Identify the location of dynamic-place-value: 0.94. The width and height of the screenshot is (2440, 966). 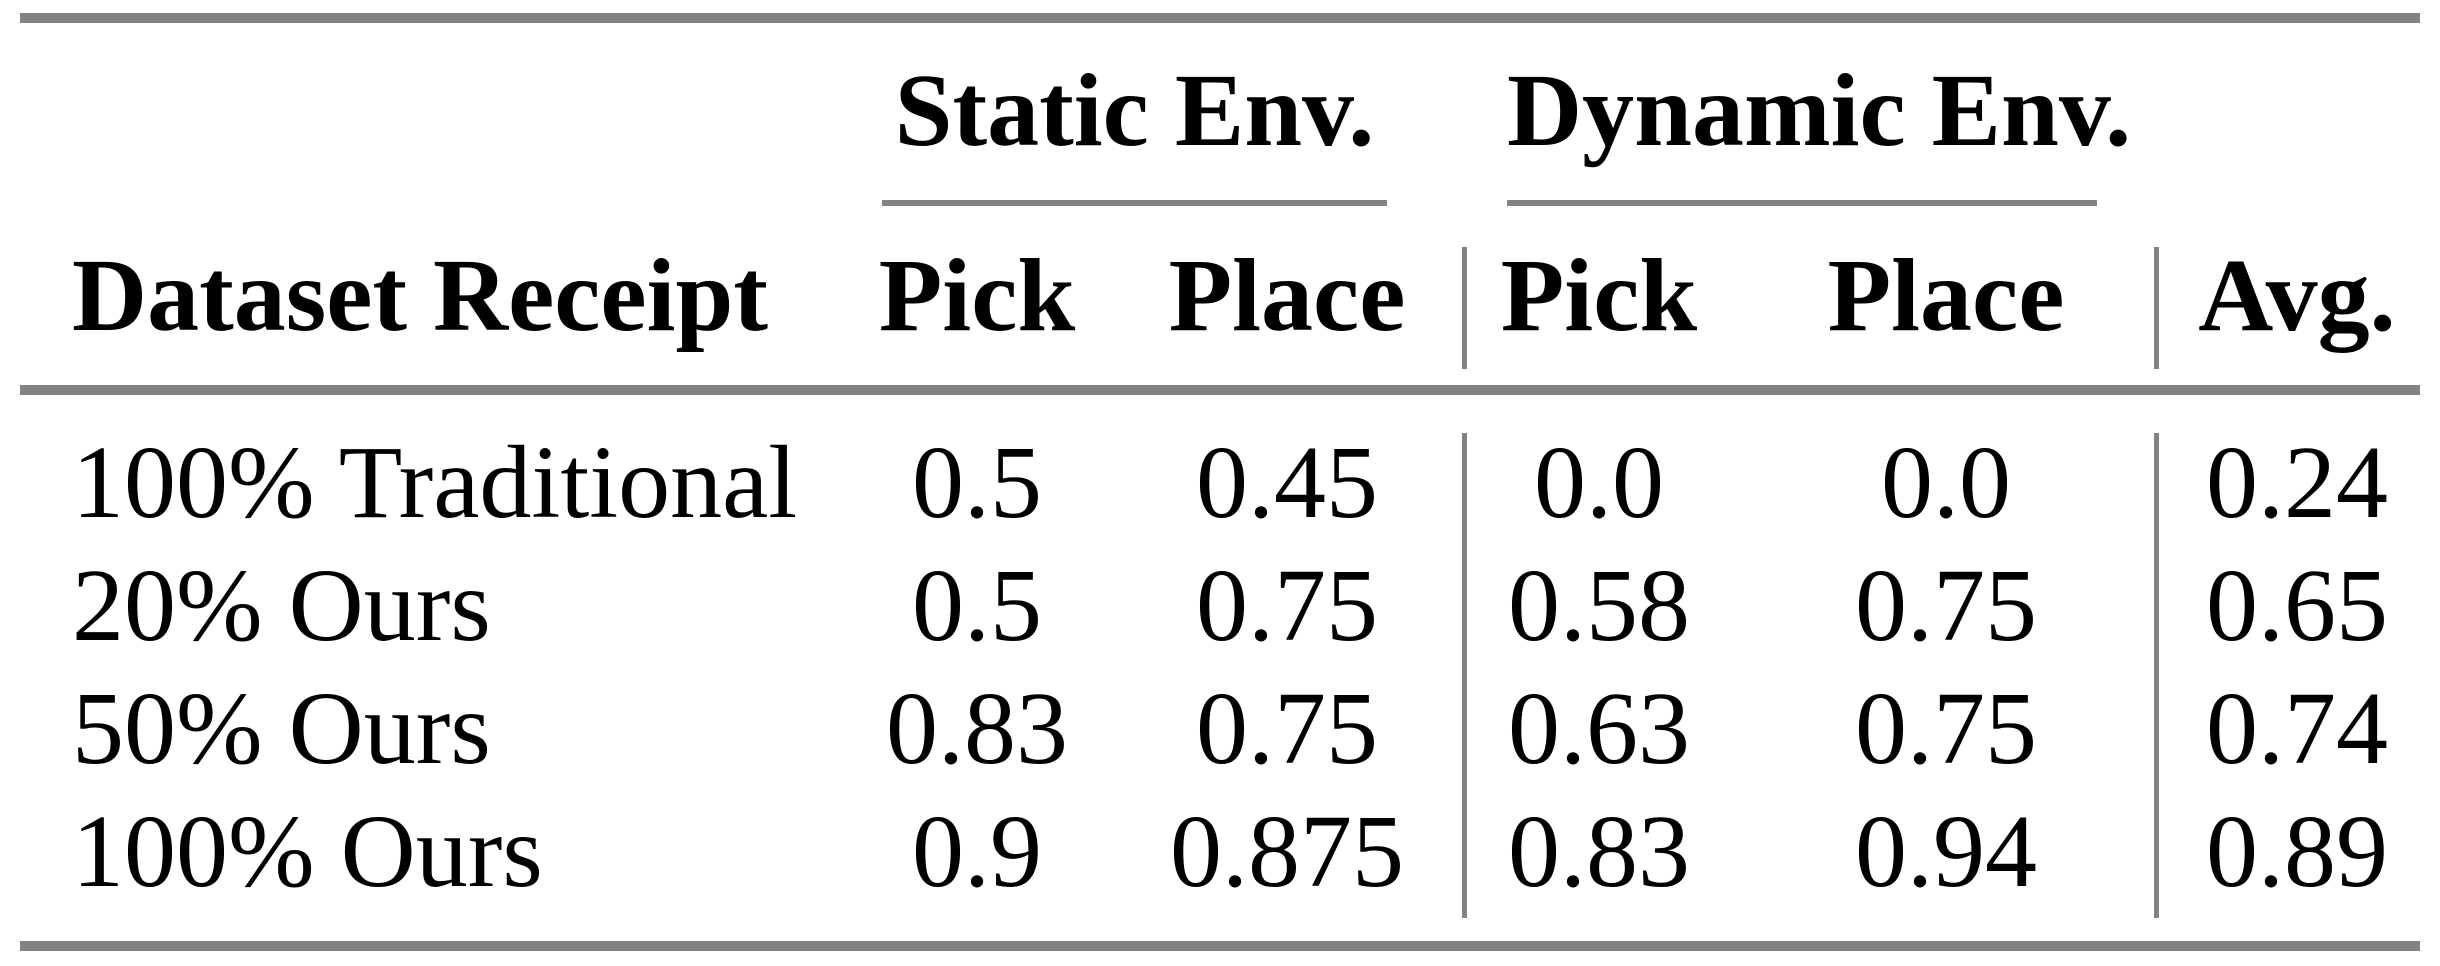
(1946, 851).